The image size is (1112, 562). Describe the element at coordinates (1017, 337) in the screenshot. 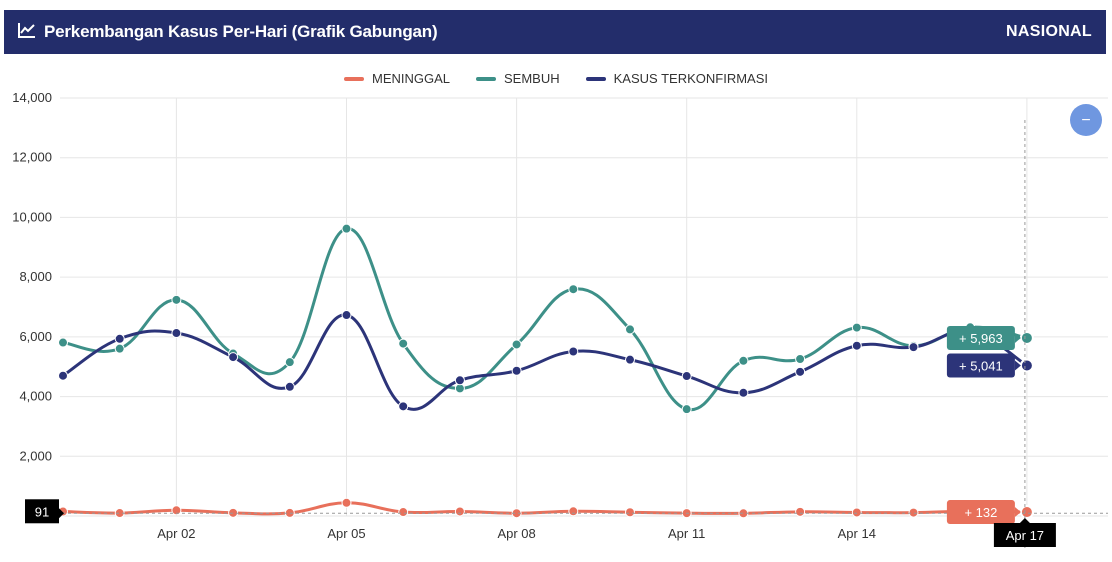

I see `tooltip-pointer-sembuh` at that location.